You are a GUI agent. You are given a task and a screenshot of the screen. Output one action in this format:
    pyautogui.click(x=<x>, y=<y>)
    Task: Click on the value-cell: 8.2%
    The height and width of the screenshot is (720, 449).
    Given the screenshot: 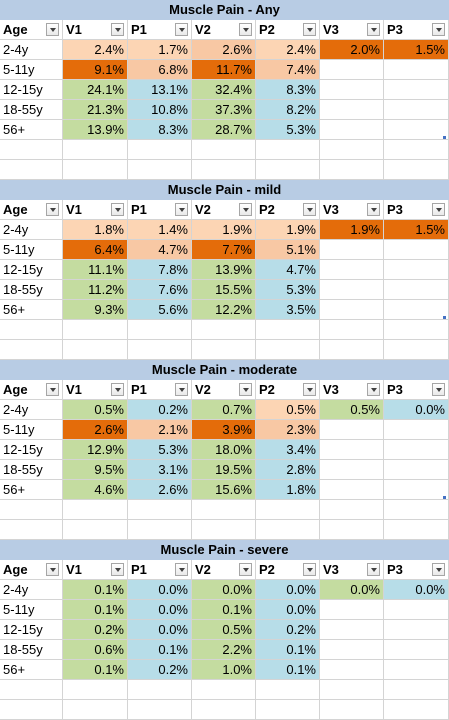 What is the action you would take?
    pyautogui.click(x=288, y=110)
    